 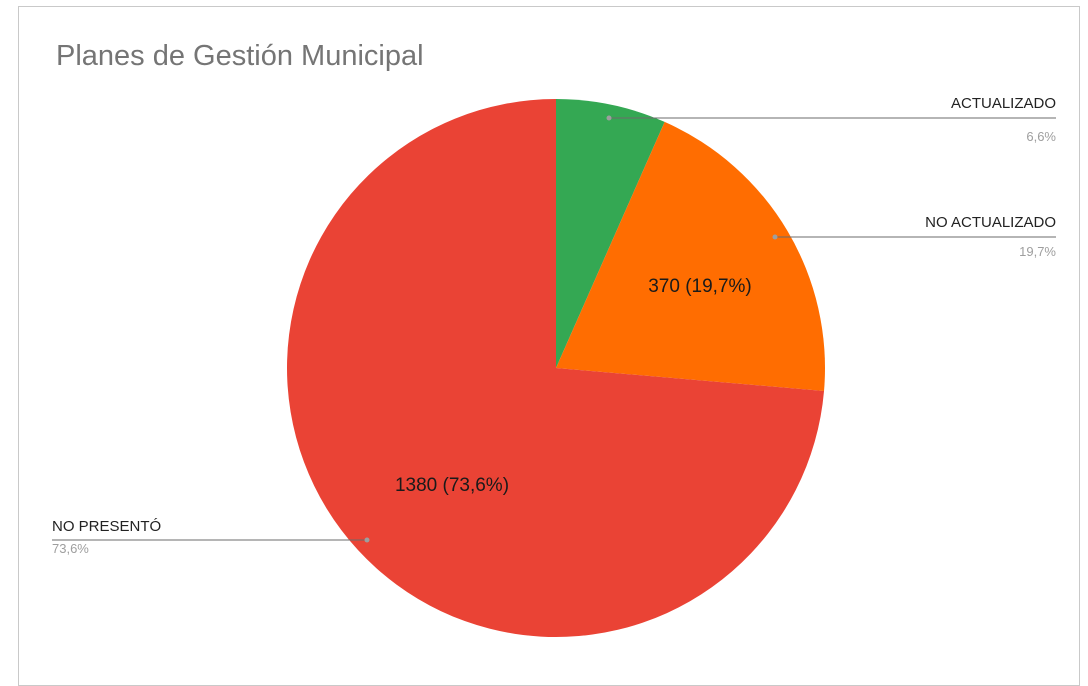 What do you see at coordinates (990, 222) in the screenshot?
I see `legend-label: NO ACTUALIZADO` at bounding box center [990, 222].